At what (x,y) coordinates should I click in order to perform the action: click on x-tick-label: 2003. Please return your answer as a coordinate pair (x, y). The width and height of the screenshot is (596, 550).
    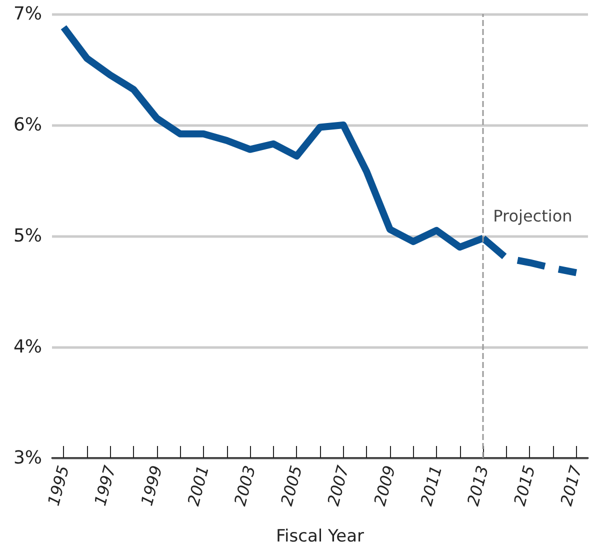
    Looking at the image, I should click on (245, 486).